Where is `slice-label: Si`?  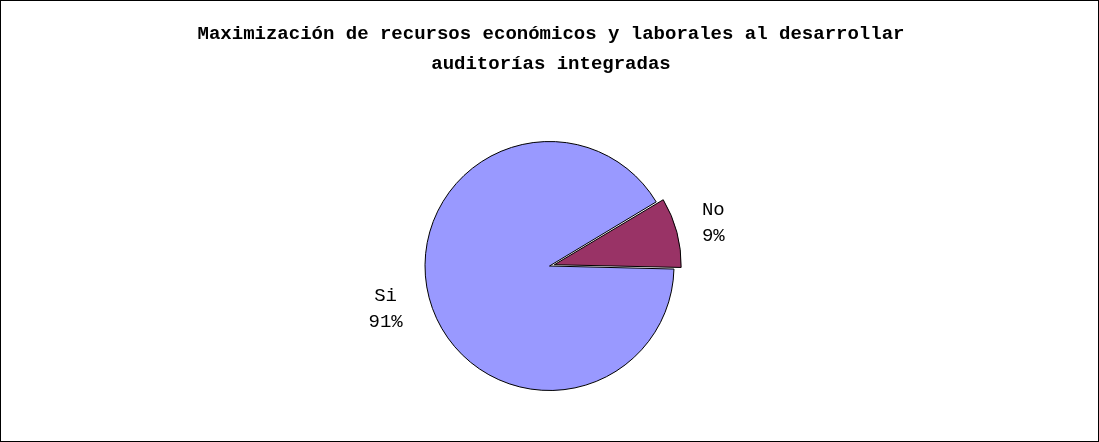
slice-label: Si is located at coordinates (386, 296).